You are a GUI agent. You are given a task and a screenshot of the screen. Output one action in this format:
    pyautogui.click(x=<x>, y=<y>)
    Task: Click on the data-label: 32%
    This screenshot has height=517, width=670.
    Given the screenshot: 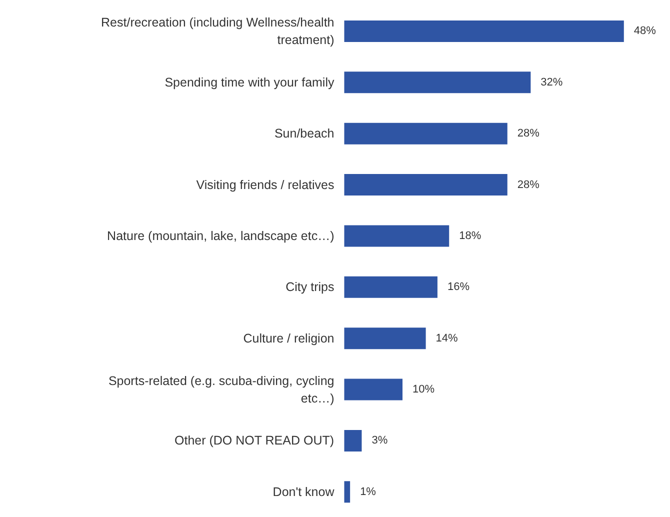 What is the action you would take?
    pyautogui.click(x=551, y=82)
    